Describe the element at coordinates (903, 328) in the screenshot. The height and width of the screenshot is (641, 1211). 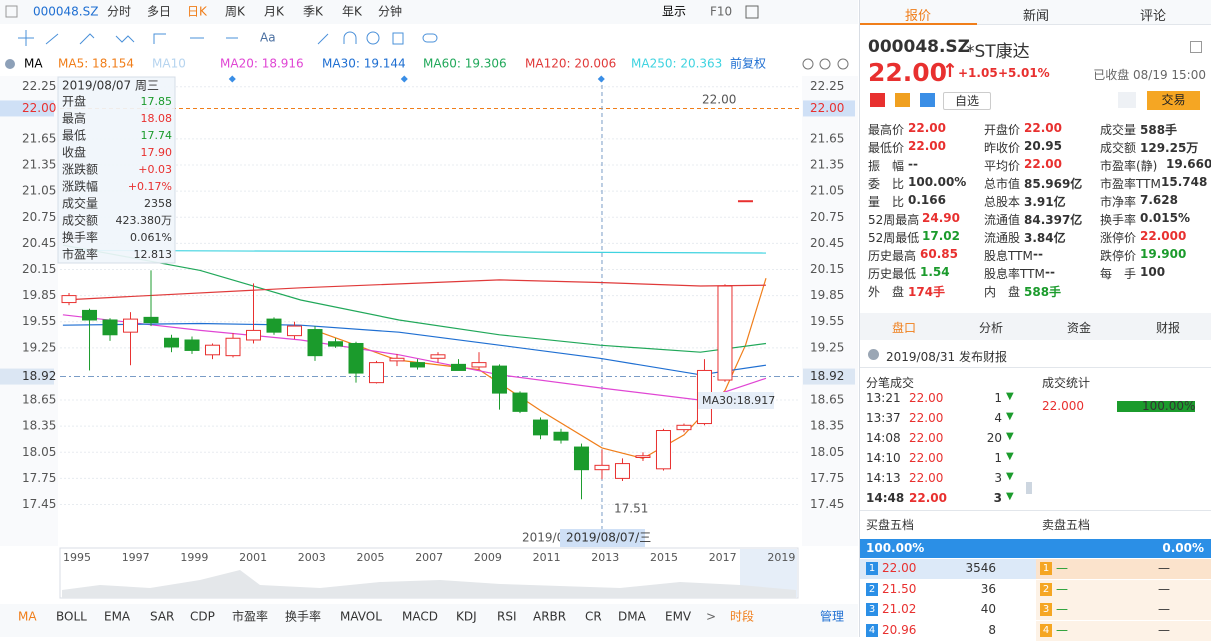
I see `sub-tab: 盘口` at that location.